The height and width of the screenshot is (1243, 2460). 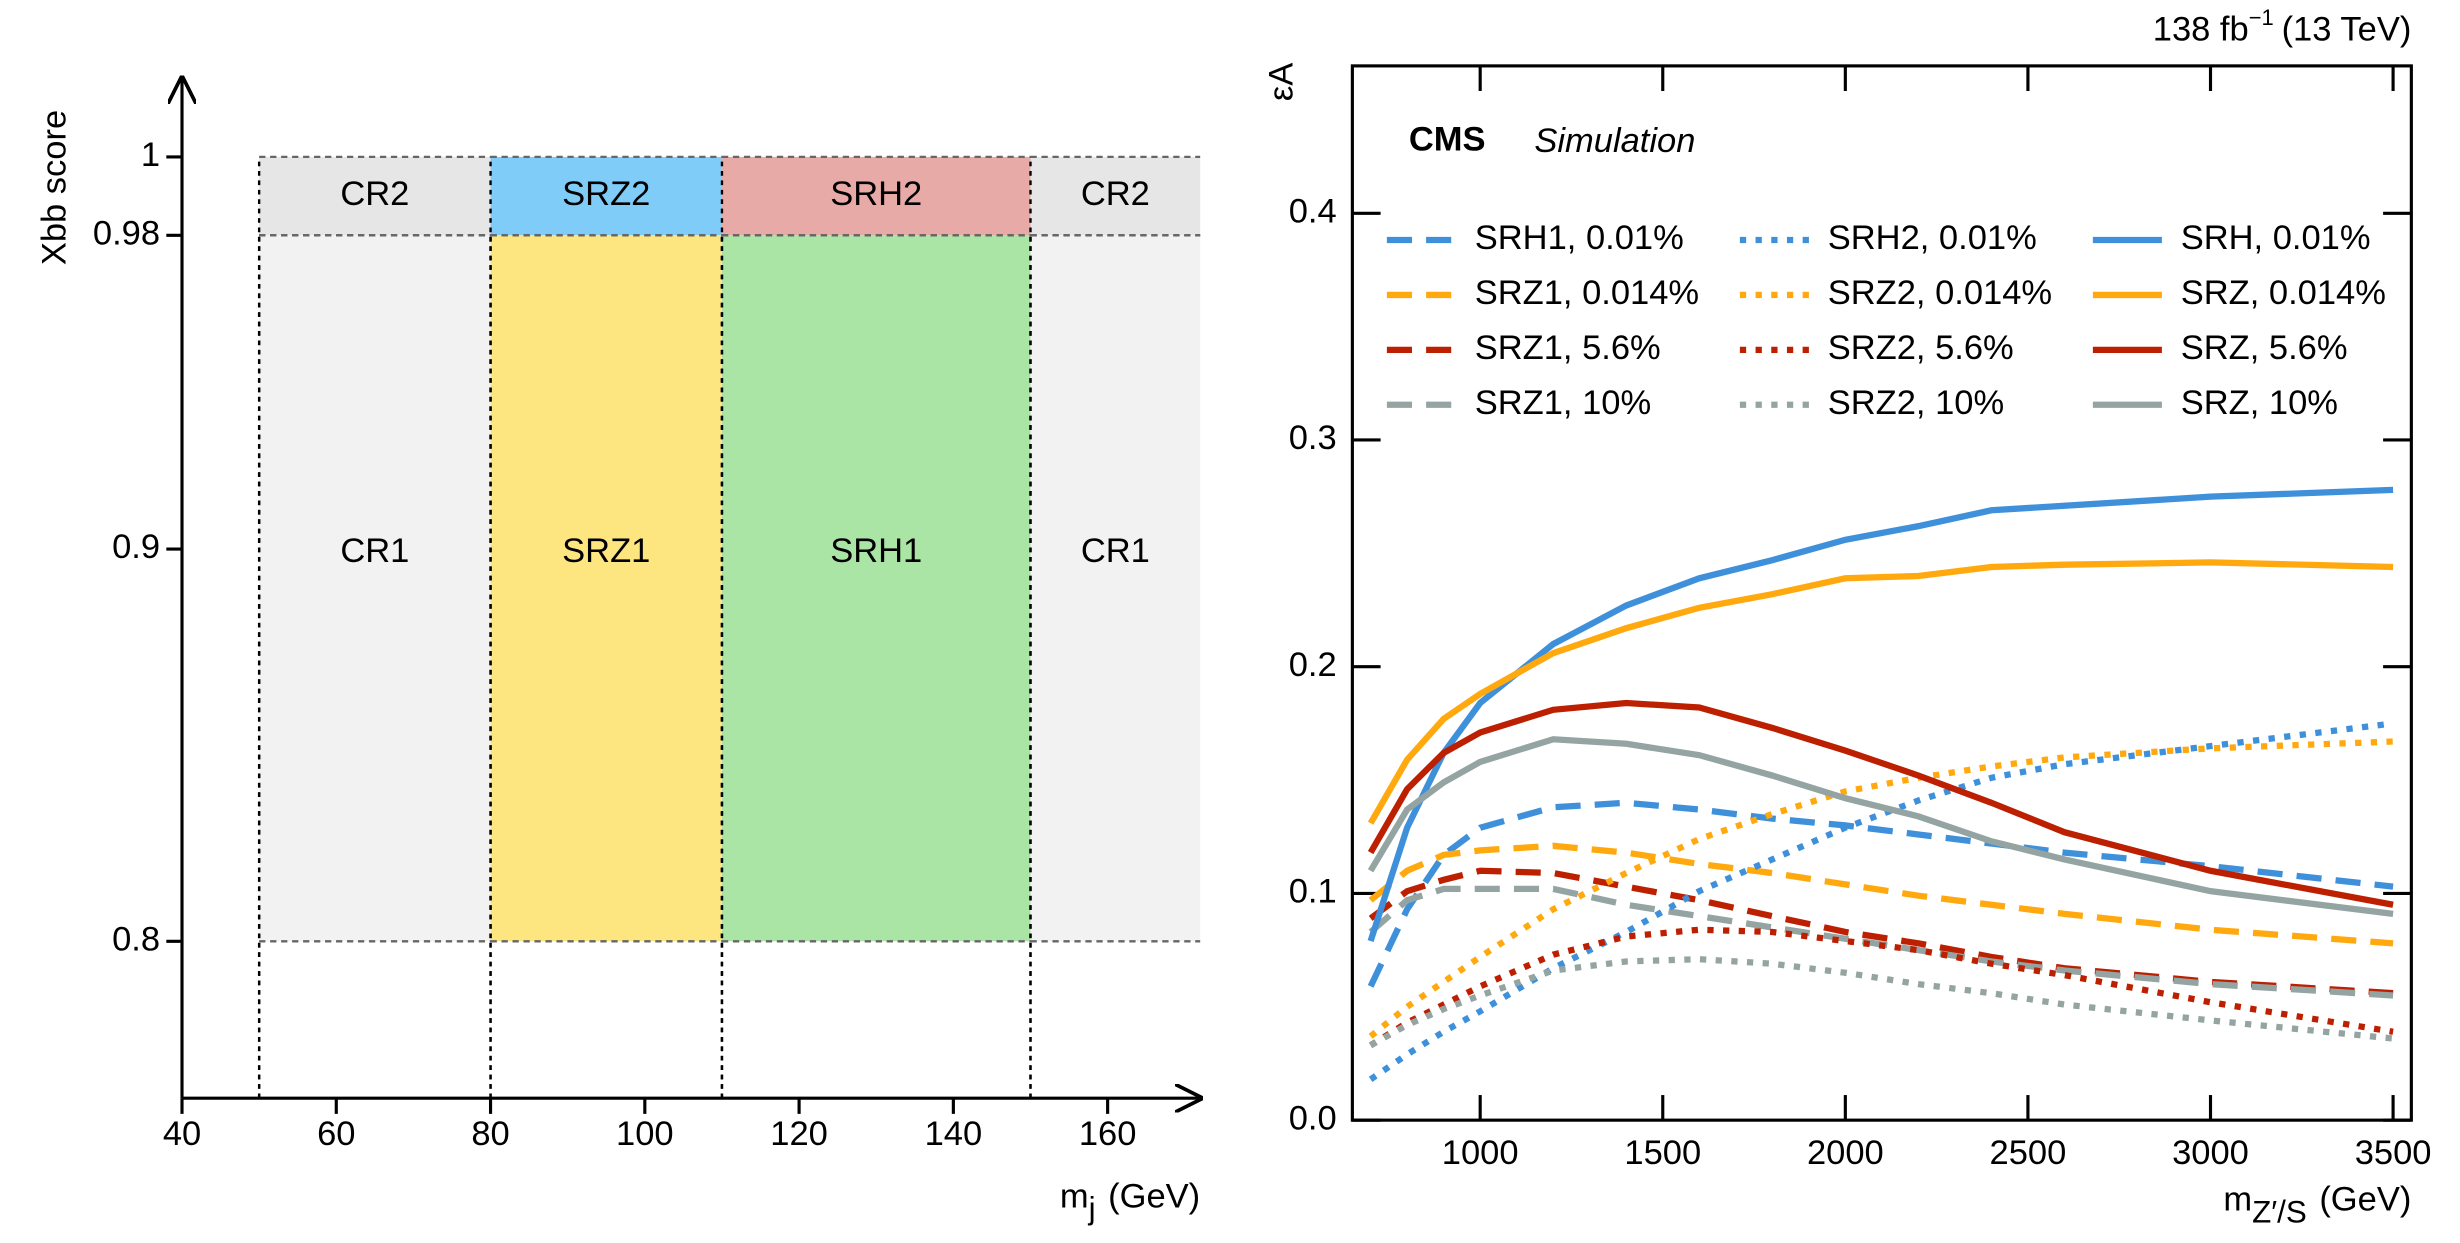 I want to click on cms-sublabel: Simulation, so click(x=1614, y=141).